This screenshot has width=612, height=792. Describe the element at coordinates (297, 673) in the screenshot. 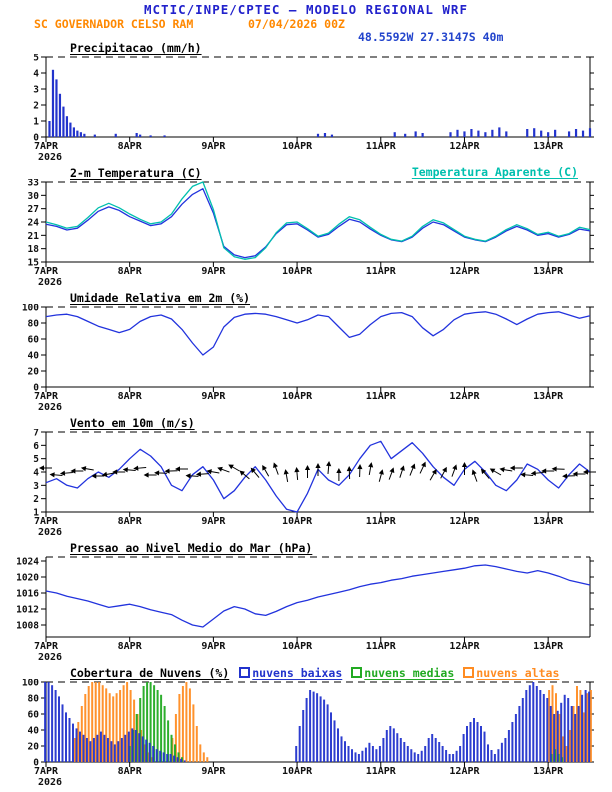

I see `low-clouds-legend-label: nuvens baixas` at that location.